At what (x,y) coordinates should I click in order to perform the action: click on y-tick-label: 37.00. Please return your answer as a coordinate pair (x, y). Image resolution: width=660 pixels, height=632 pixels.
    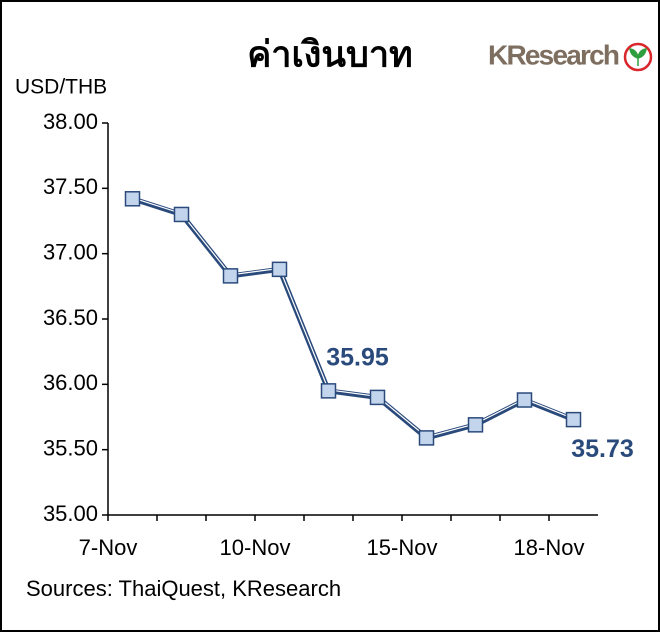
    Looking at the image, I should click on (70, 251).